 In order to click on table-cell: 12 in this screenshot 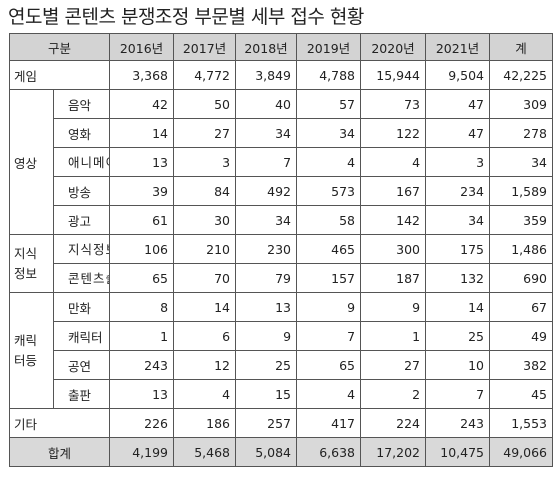, I will do `click(205, 365)`.